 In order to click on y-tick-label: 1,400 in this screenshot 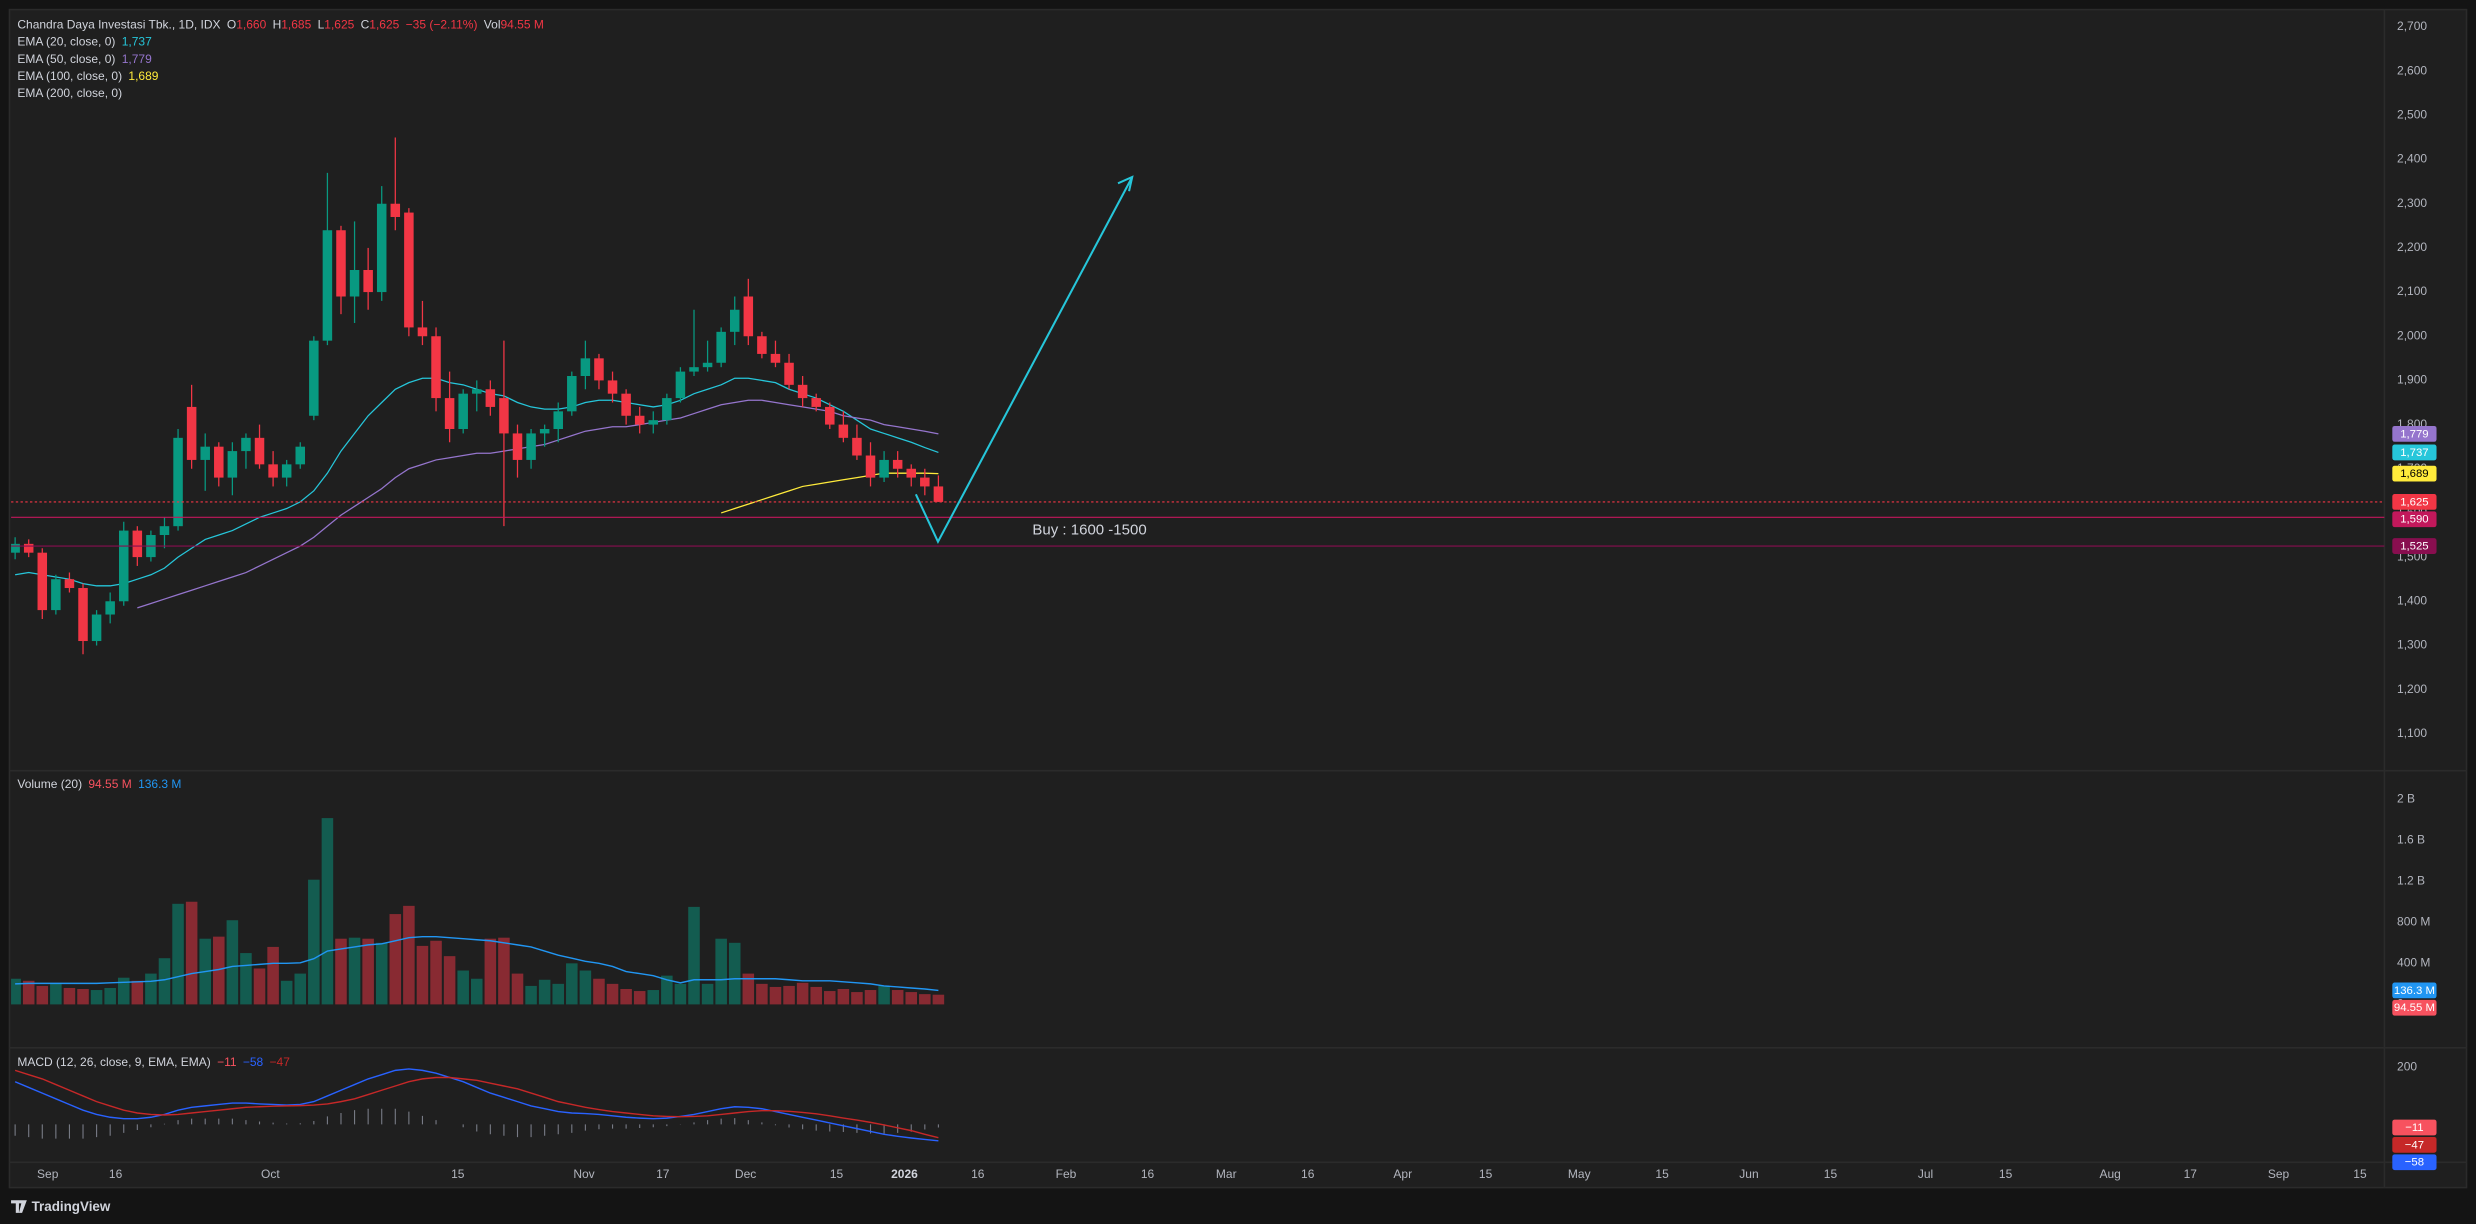, I will do `click(2412, 600)`.